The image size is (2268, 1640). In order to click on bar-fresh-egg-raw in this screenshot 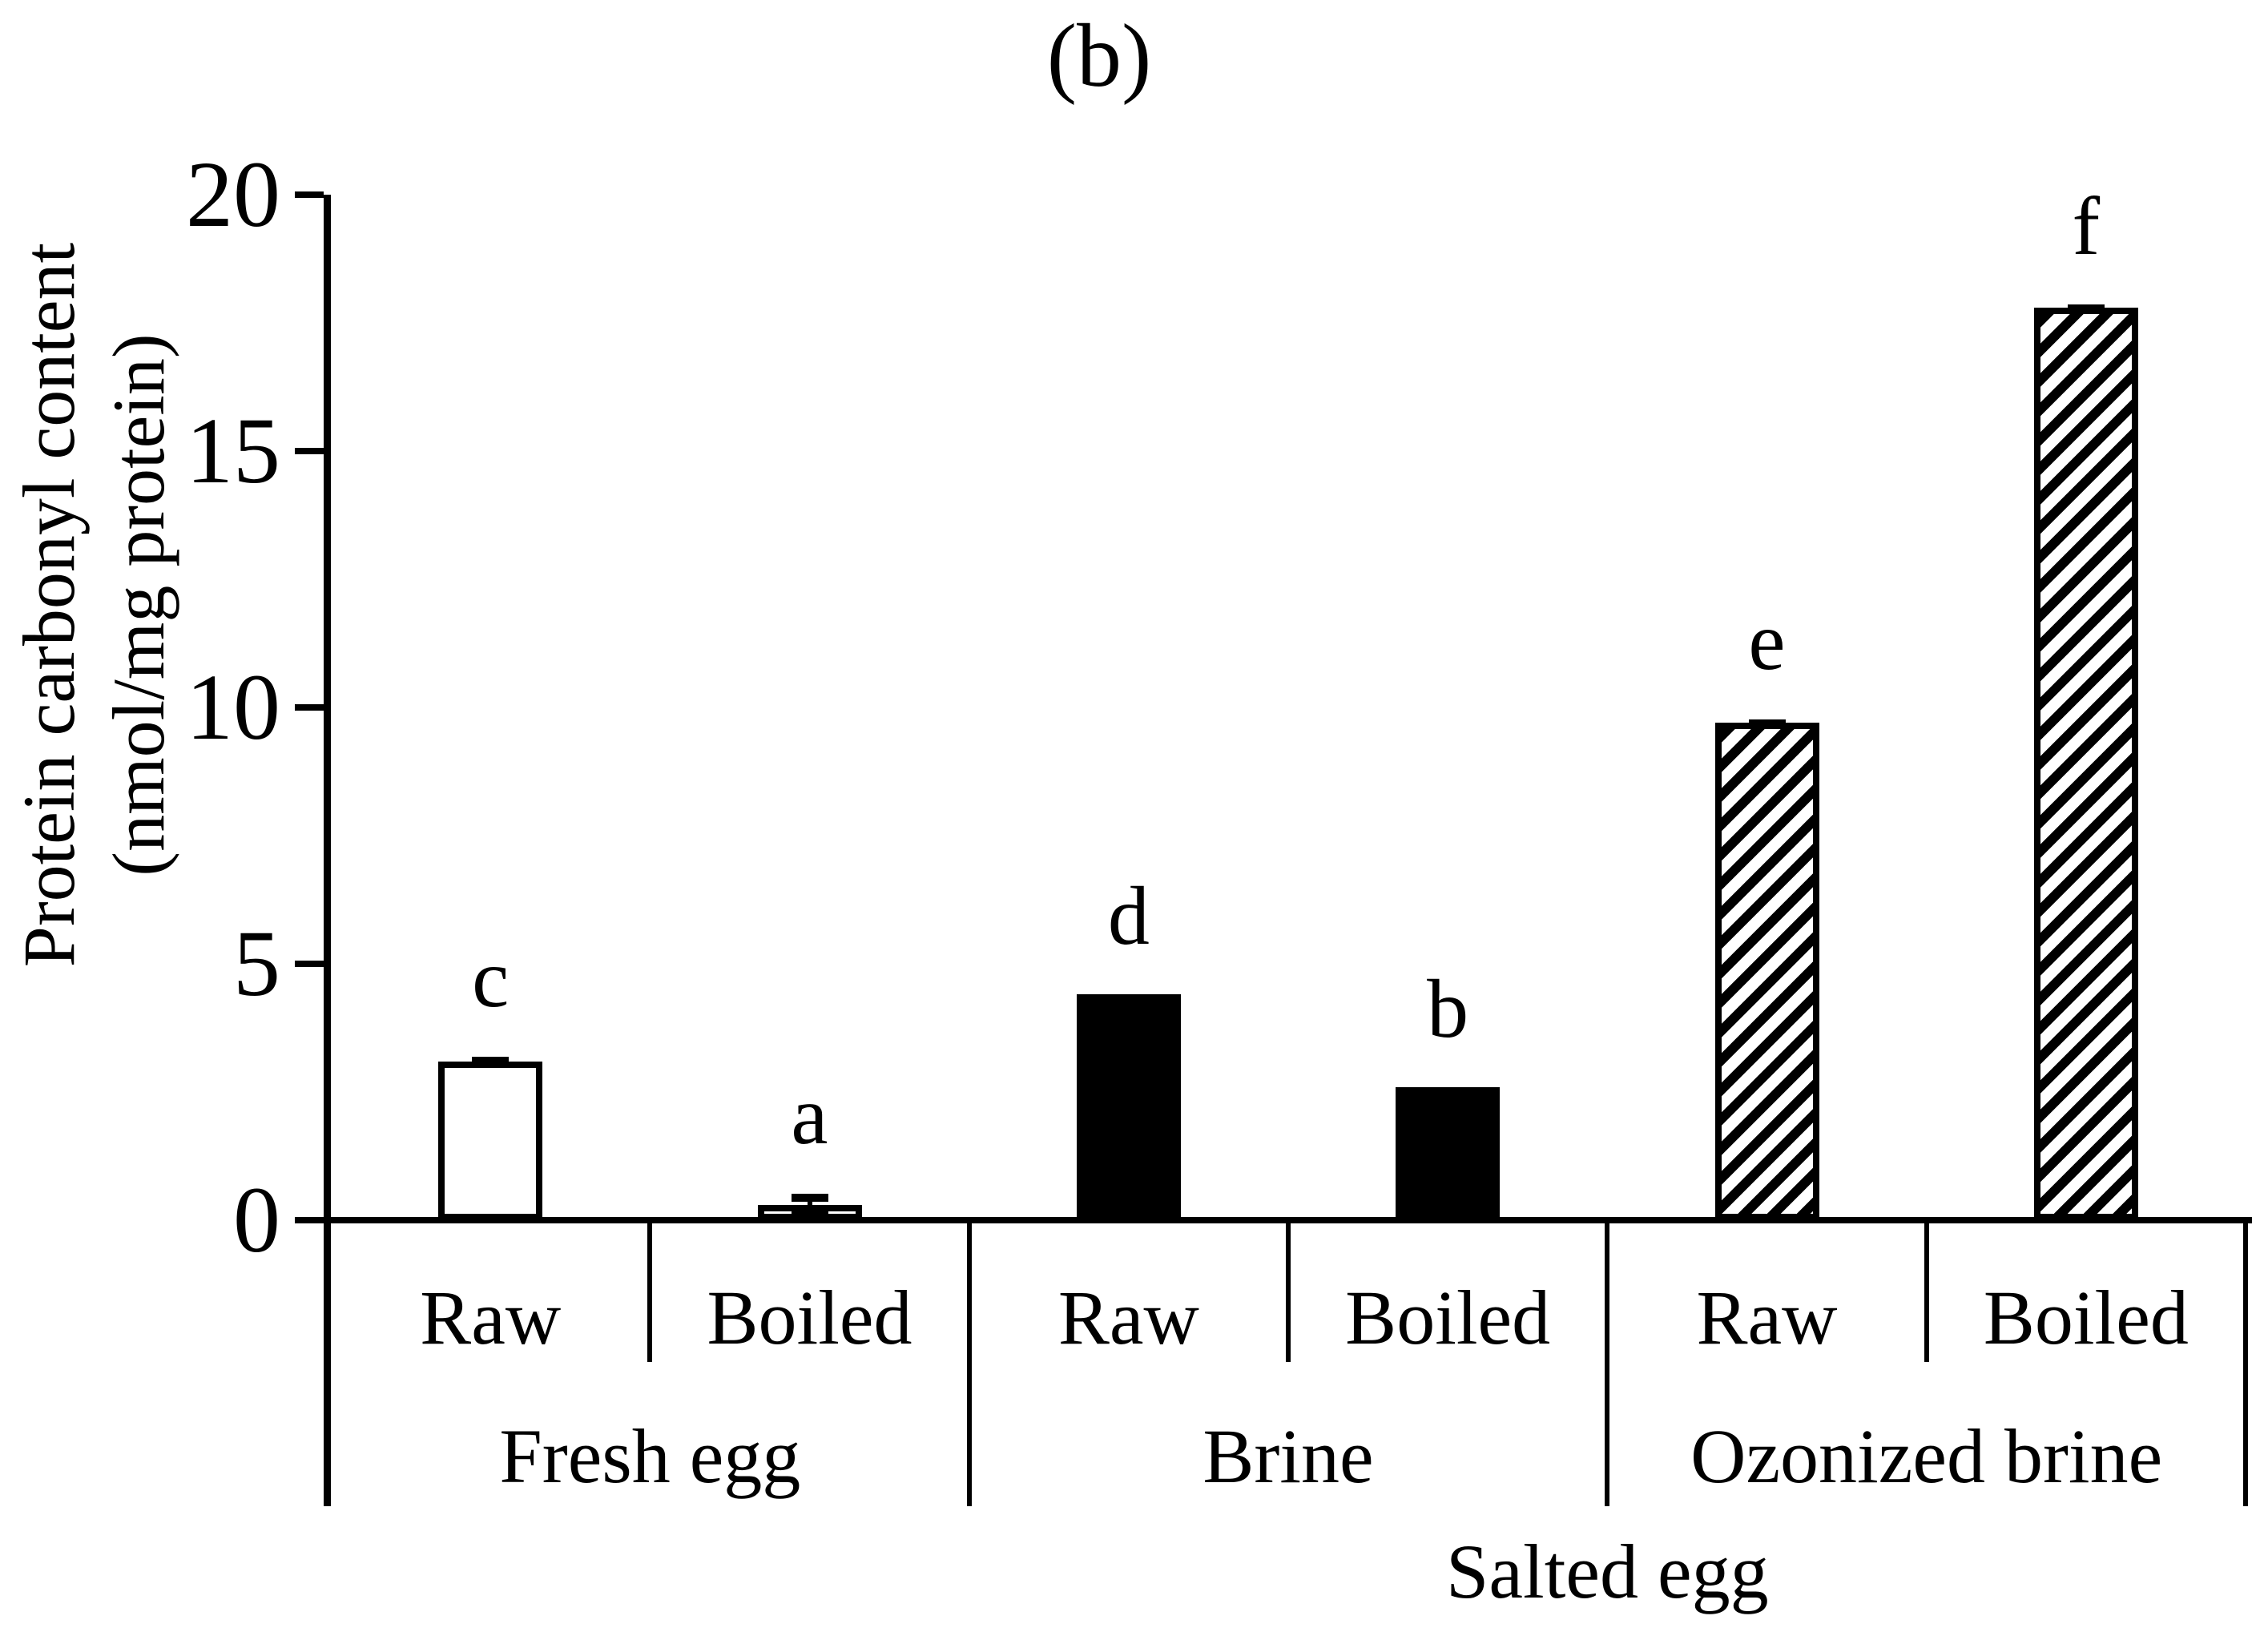, I will do `click(491, 1140)`.